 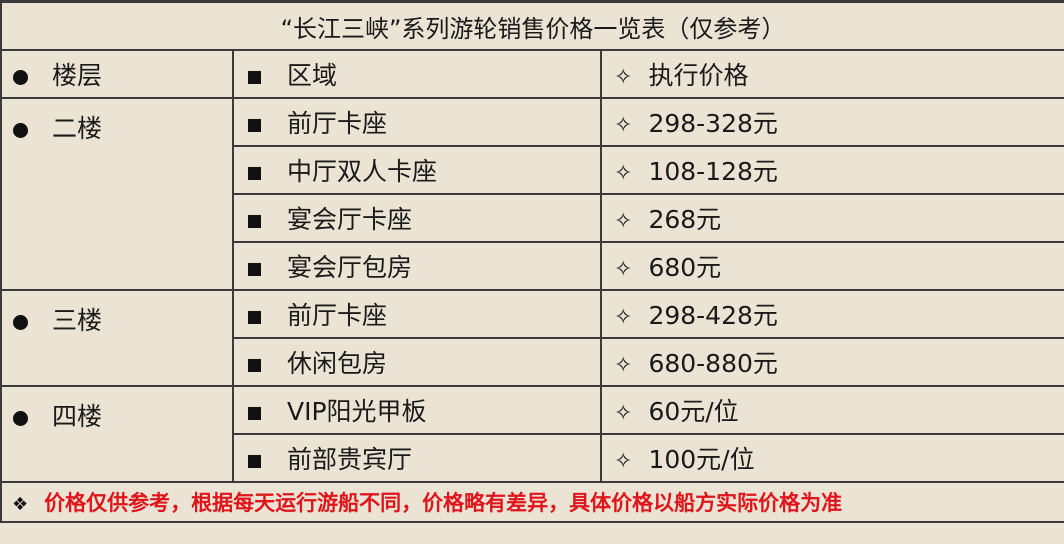 I want to click on table-row: 休闲包房 ✧ 680-880元, so click(x=532, y=362).